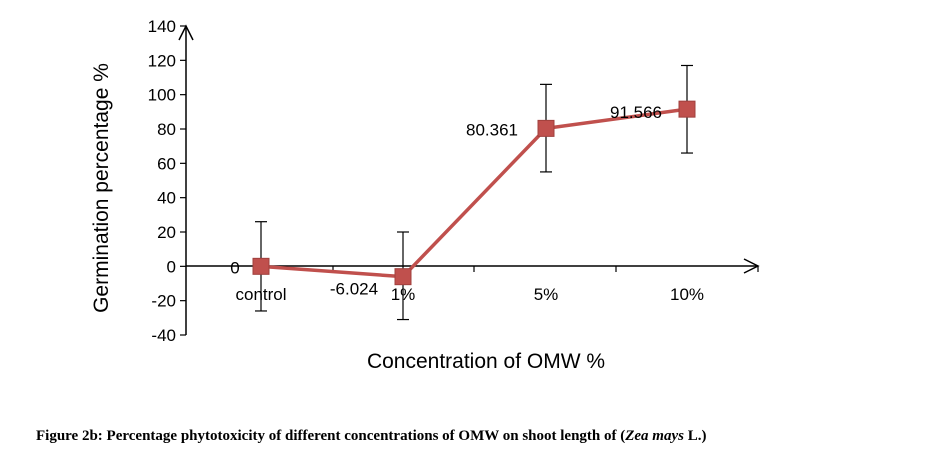  Describe the element at coordinates (687, 294) in the screenshot. I see `x-category-label: 10%` at that location.